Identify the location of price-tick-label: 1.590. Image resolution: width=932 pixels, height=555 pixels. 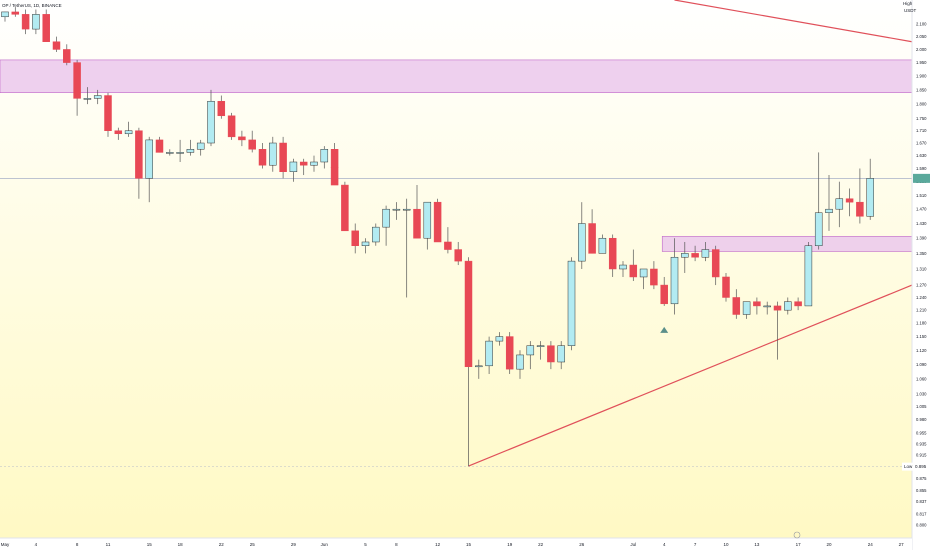
(921, 168).